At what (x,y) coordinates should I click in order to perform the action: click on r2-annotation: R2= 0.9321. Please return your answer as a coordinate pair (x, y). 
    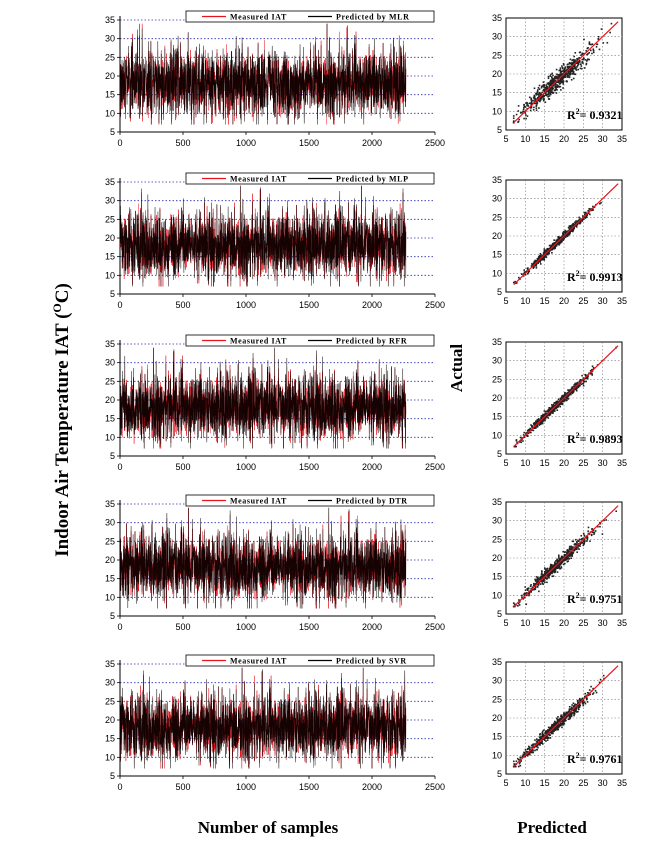
    Looking at the image, I should click on (595, 114).